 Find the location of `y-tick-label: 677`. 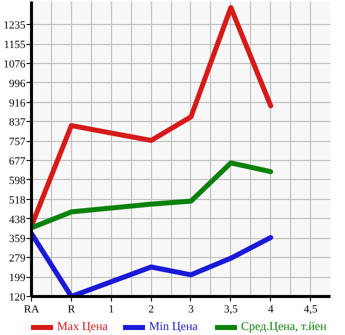

y-tick-label: 677 is located at coordinates (17, 162).